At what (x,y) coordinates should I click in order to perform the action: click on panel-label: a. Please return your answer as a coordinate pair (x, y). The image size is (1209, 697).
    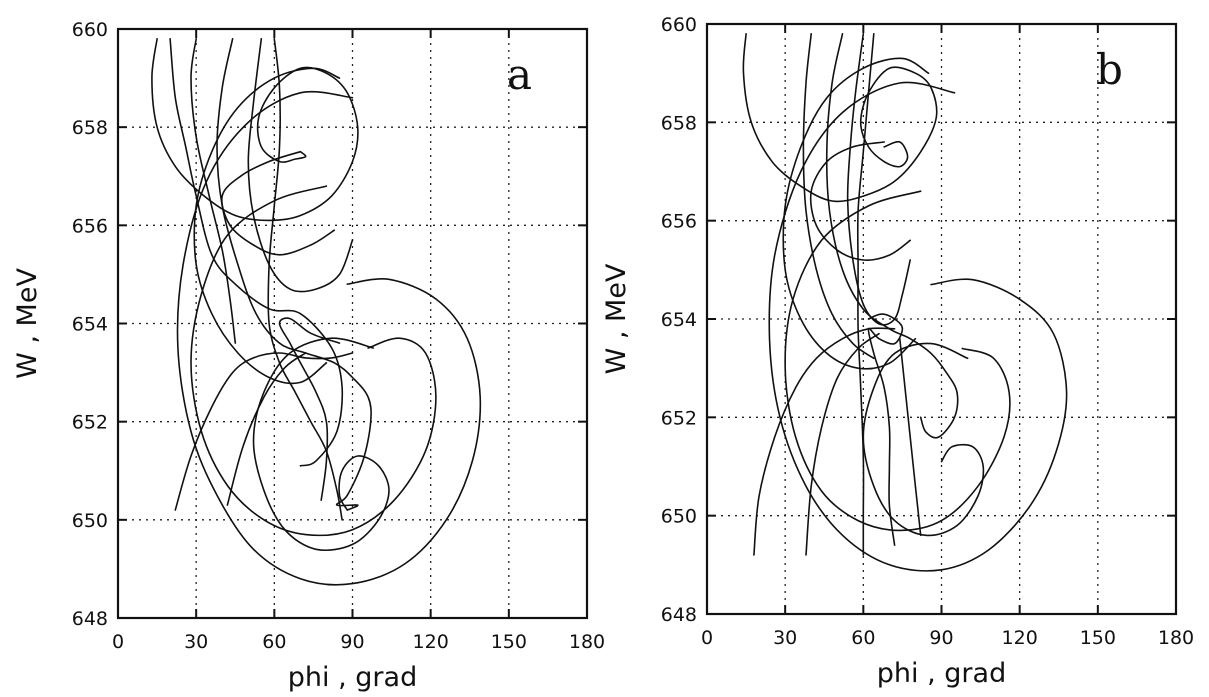
    Looking at the image, I should click on (519, 74).